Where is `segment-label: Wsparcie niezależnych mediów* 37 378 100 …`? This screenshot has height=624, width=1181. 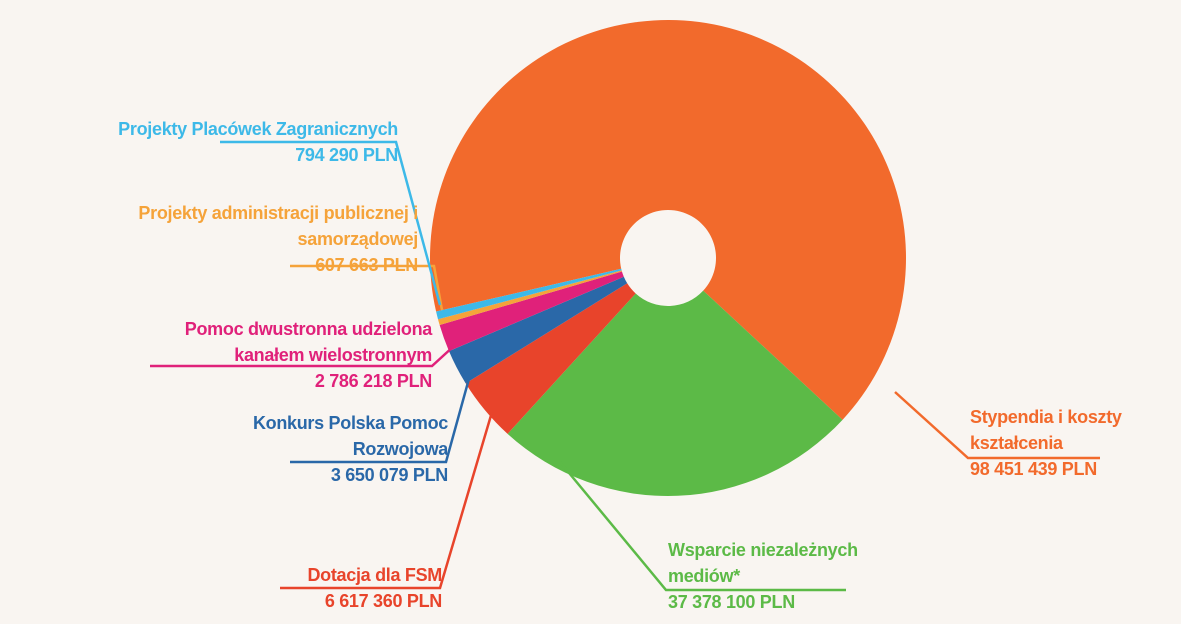 segment-label: Wsparcie niezależnych mediów* 37 378 100 … is located at coordinates (788, 576).